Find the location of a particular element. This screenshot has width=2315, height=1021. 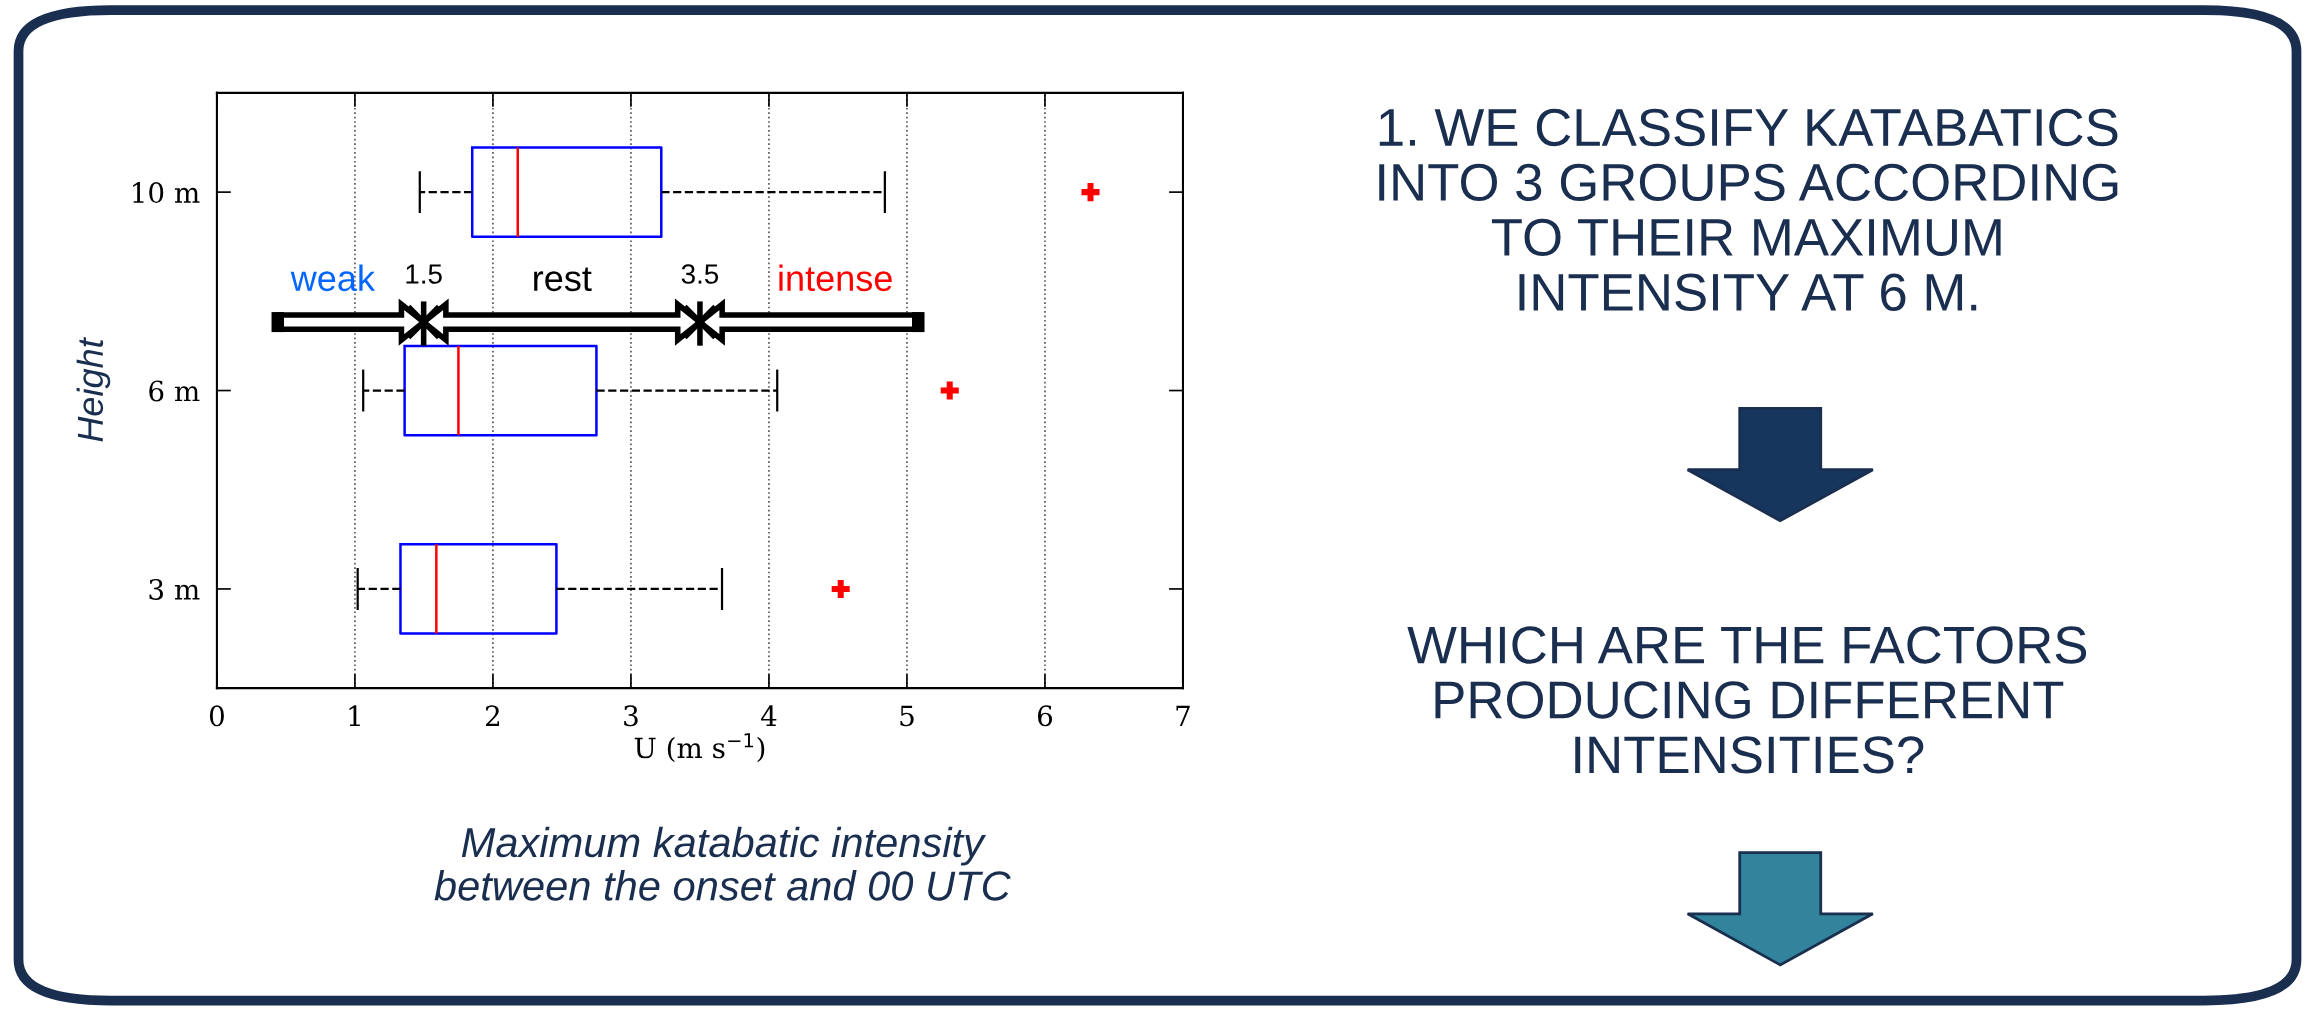

x-tick-label: 7 is located at coordinates (1183, 715).